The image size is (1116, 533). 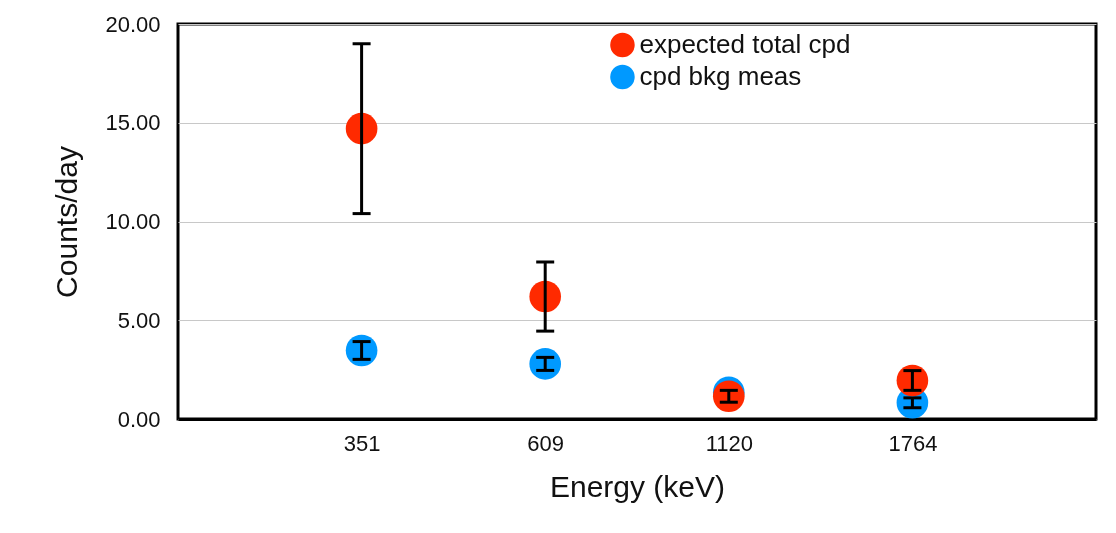 What do you see at coordinates (720, 76) in the screenshot?
I see `legend-label: cpd bkg meas` at bounding box center [720, 76].